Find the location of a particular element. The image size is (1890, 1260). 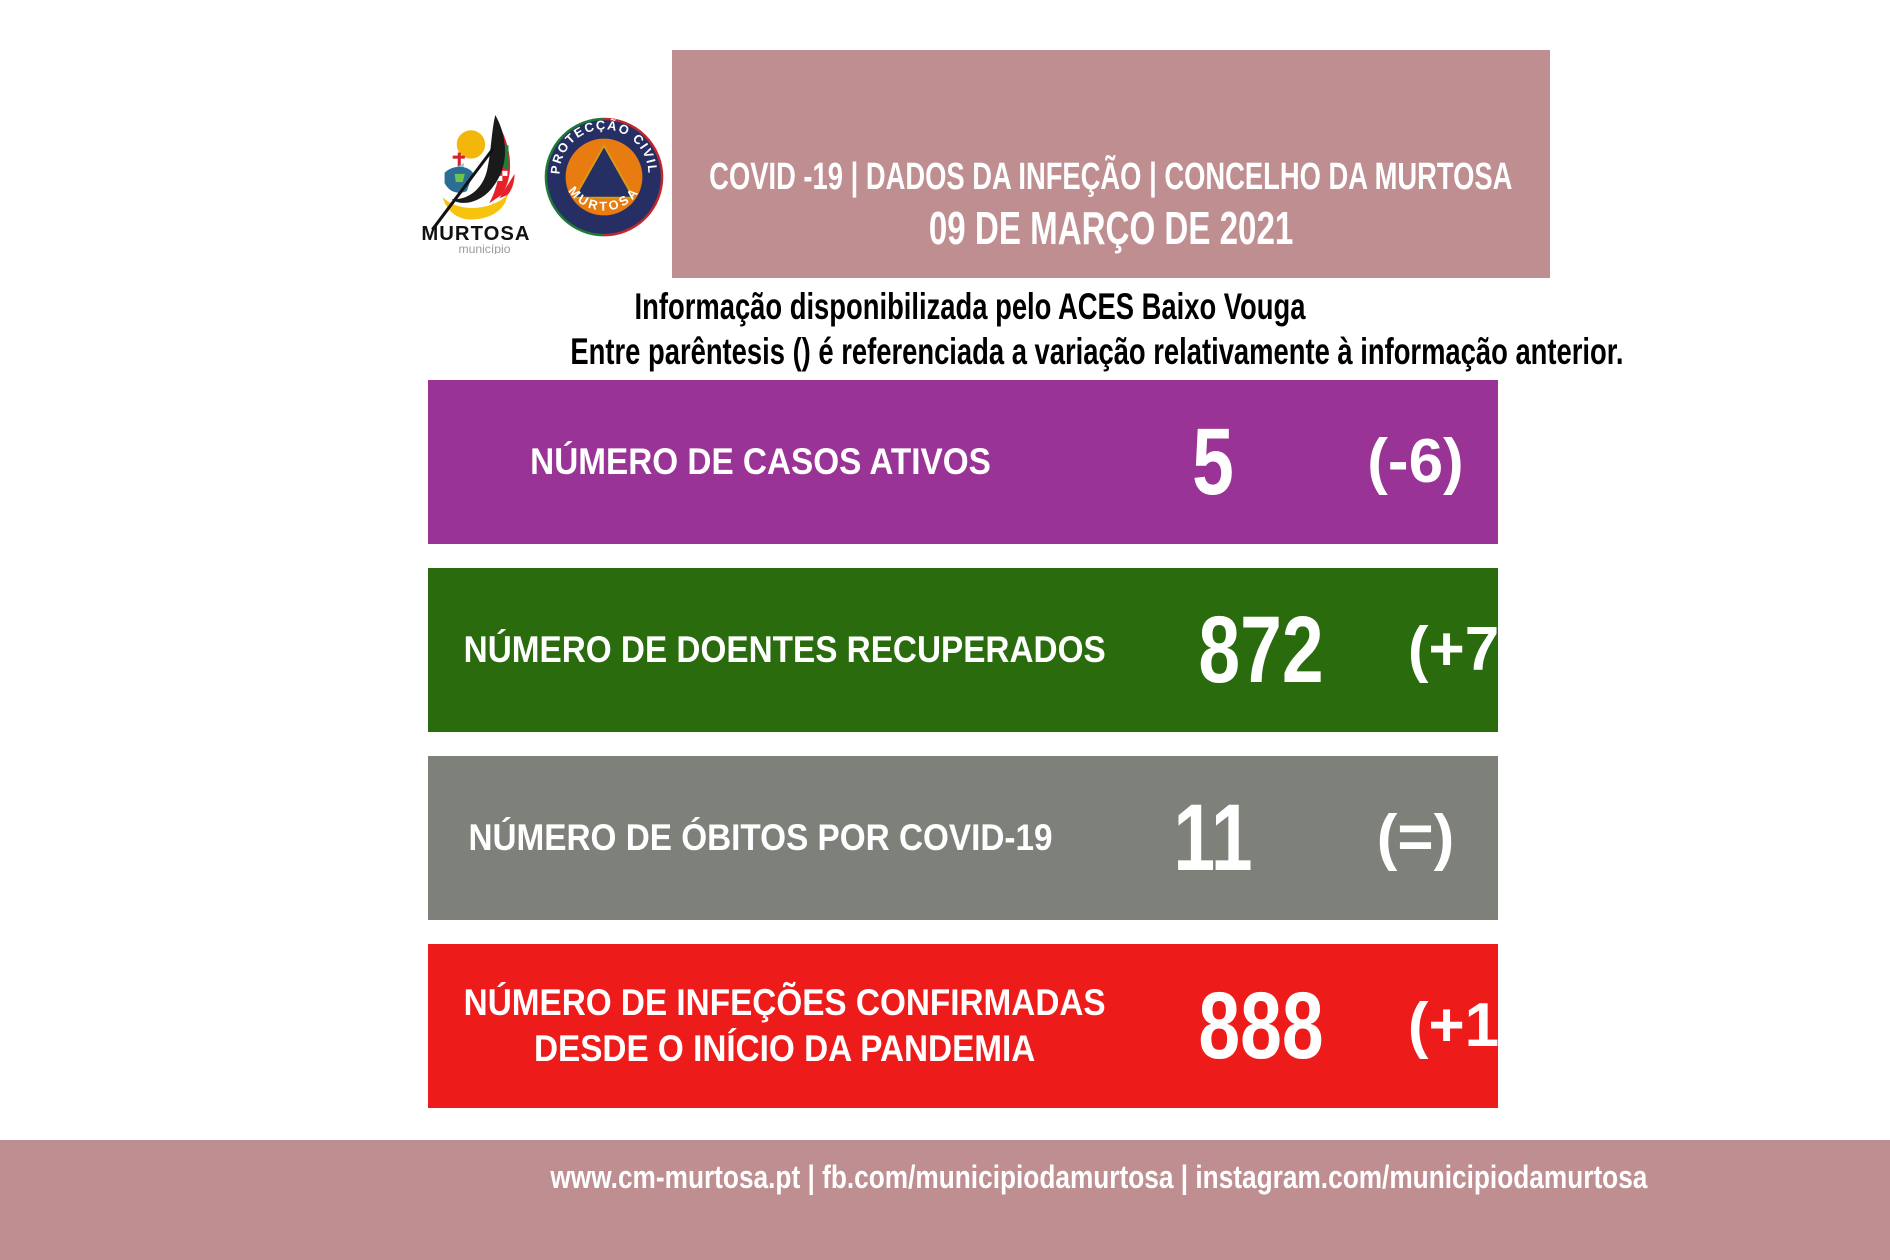

stat-label-line-2: DESDE O INÍCIO DA PANDEMIA is located at coordinates (784, 1048).